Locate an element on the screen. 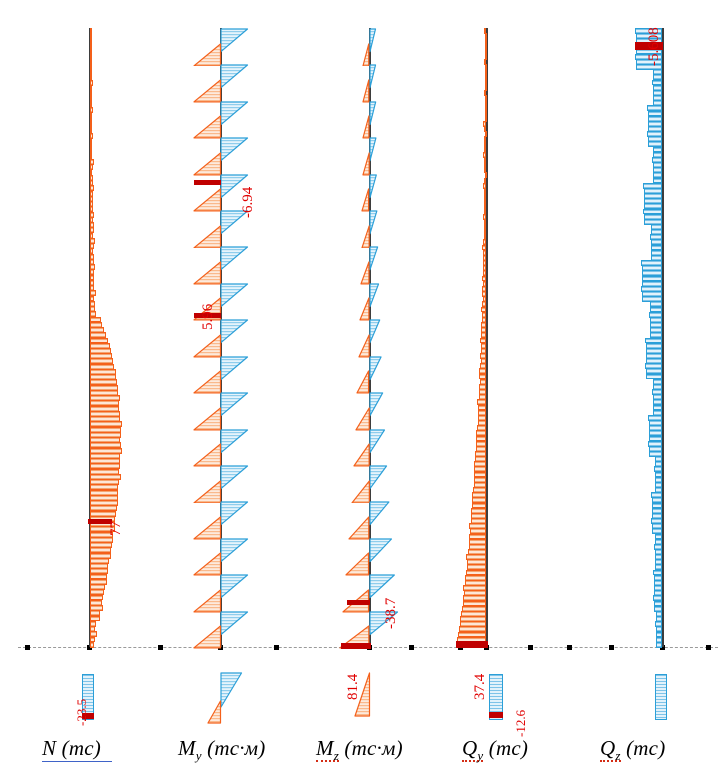 Image resolution: width=726 pixels, height=773 pixels. caption-Mz: Mz (тс·м) is located at coordinates (359, 750).